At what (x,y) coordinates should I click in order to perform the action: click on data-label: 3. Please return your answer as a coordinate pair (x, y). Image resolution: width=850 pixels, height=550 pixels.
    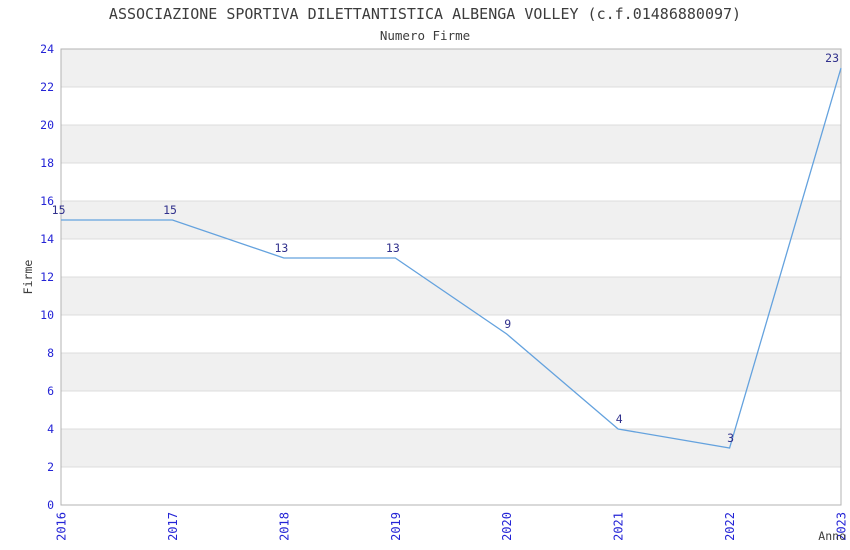
    Looking at the image, I should click on (730, 438).